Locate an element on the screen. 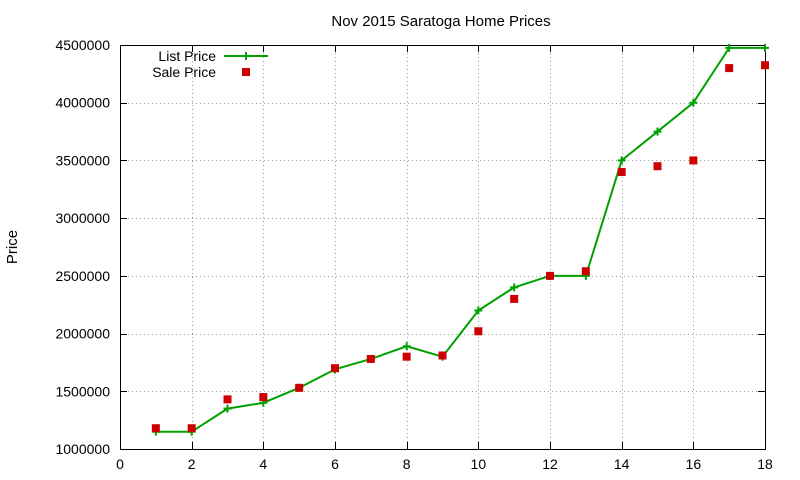  legend-marker-list-price is located at coordinates (246, 56).